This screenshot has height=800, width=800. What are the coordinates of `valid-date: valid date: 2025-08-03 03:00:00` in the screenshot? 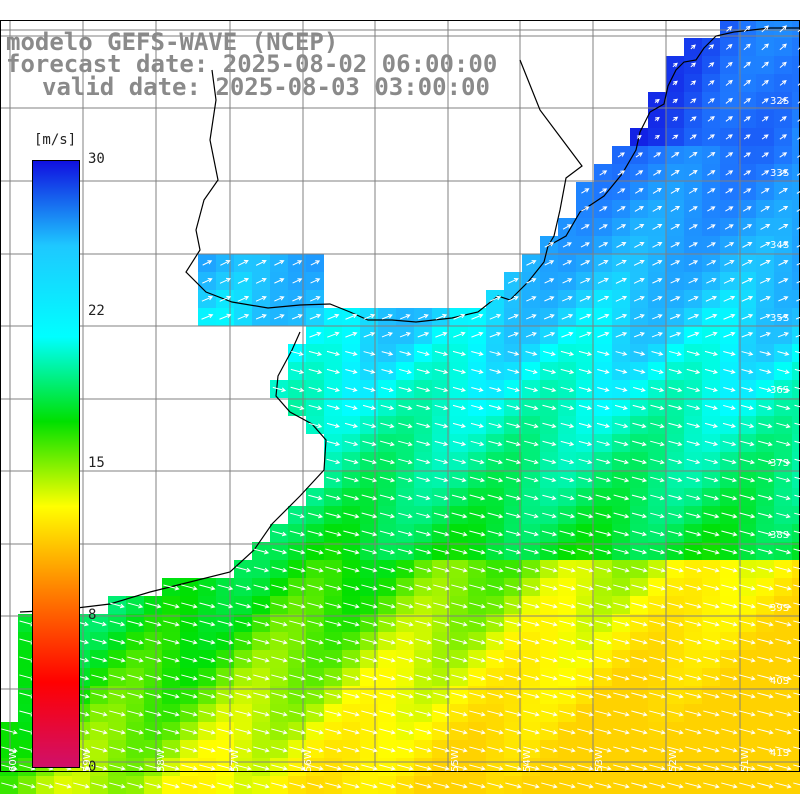 It's located at (266, 87).